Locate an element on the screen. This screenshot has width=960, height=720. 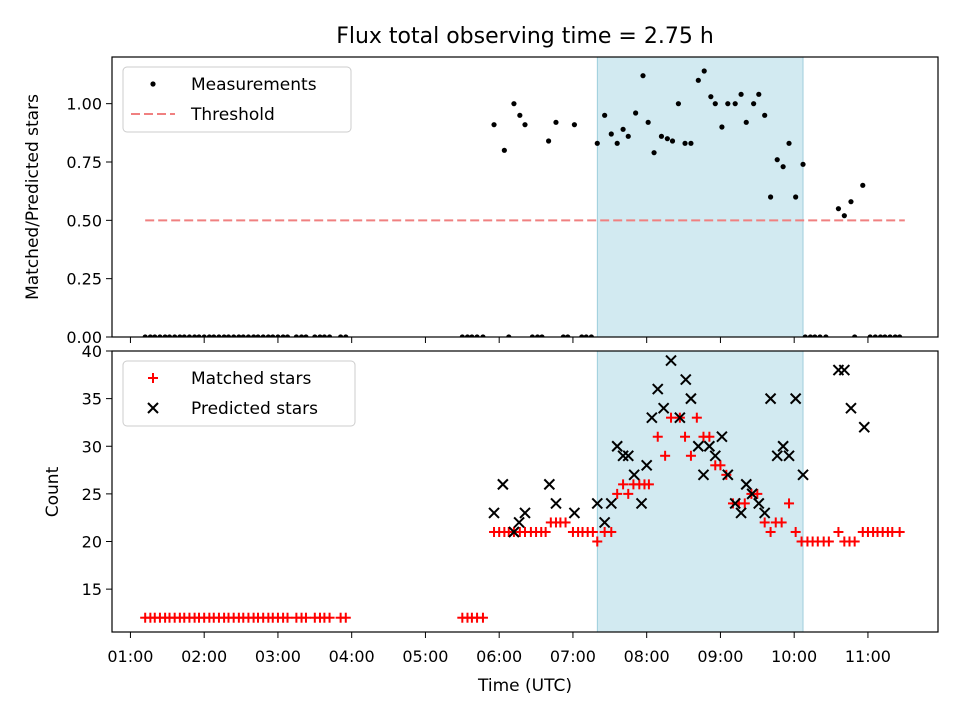
legend-label-matched-stars: Matched stars is located at coordinates (251, 379).